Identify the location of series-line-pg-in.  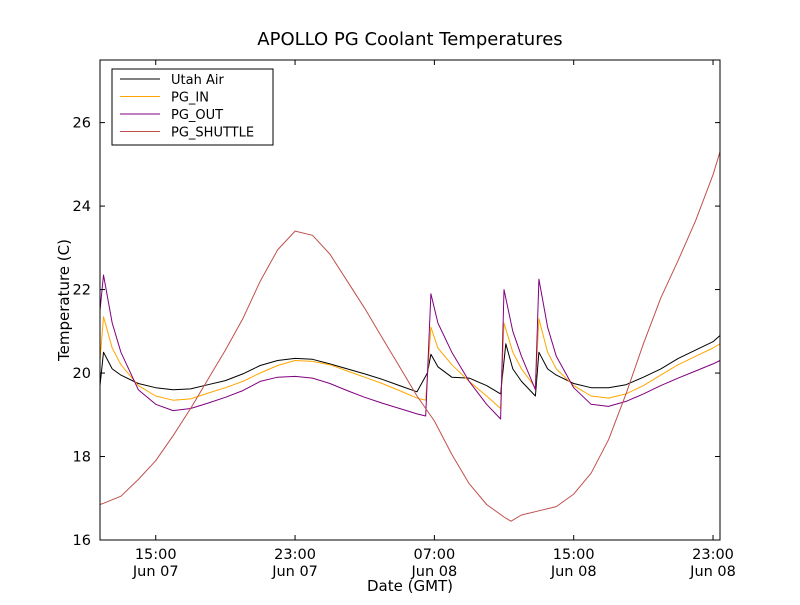
(410, 362).